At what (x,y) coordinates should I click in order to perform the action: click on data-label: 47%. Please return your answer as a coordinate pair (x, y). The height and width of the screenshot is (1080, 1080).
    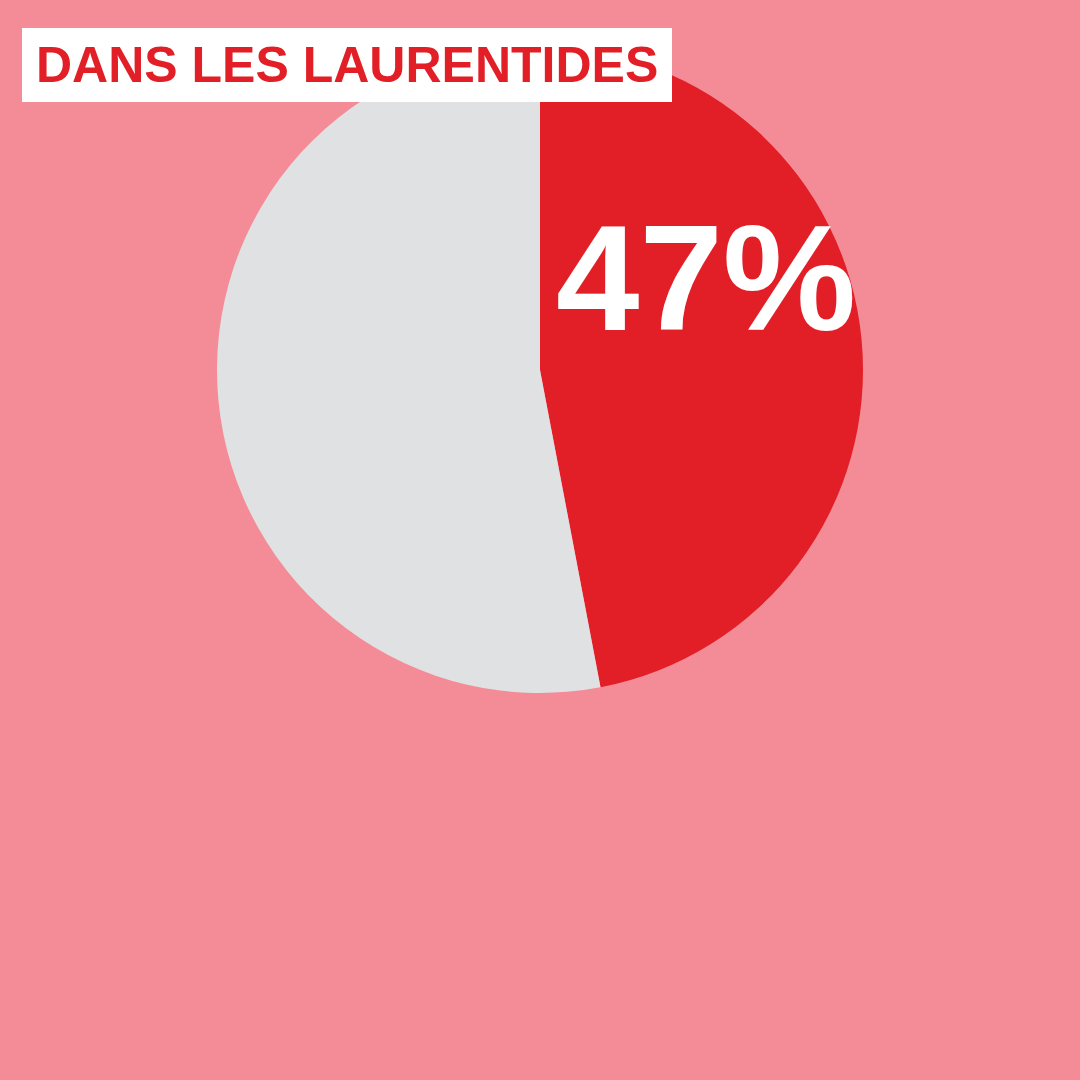
    Looking at the image, I should click on (706, 278).